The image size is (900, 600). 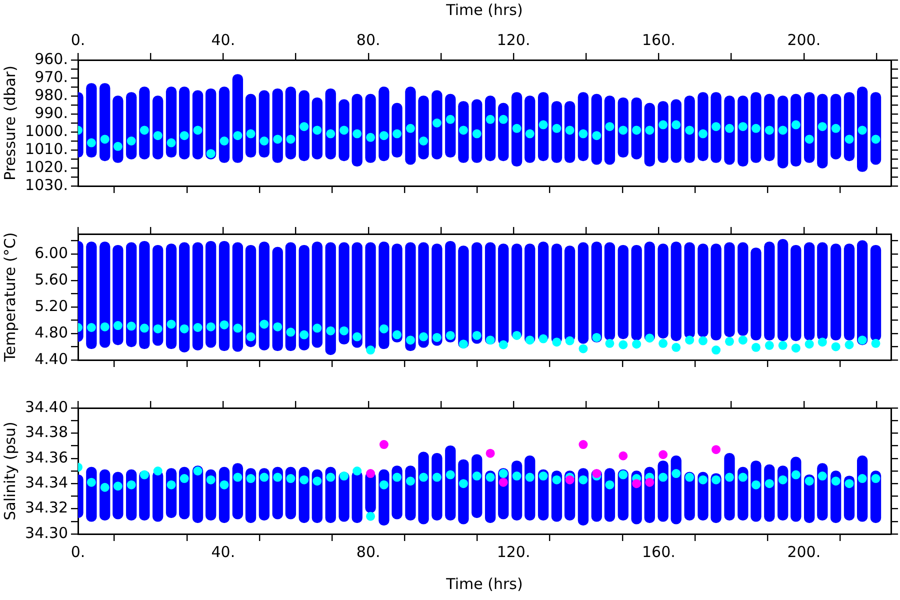 What do you see at coordinates (78, 551) in the screenshot?
I see `x-tick-label: 0.` at bounding box center [78, 551].